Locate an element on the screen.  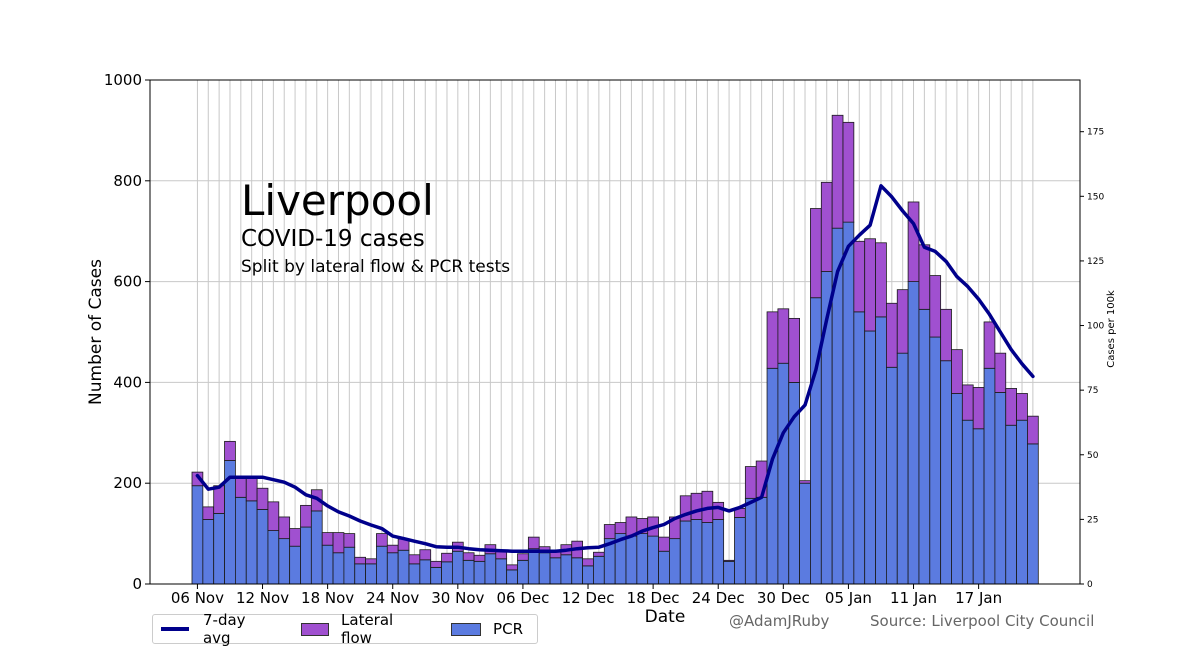
chart-subtitle-2: Split by lateral flow & PCR tests is located at coordinates (376, 267).